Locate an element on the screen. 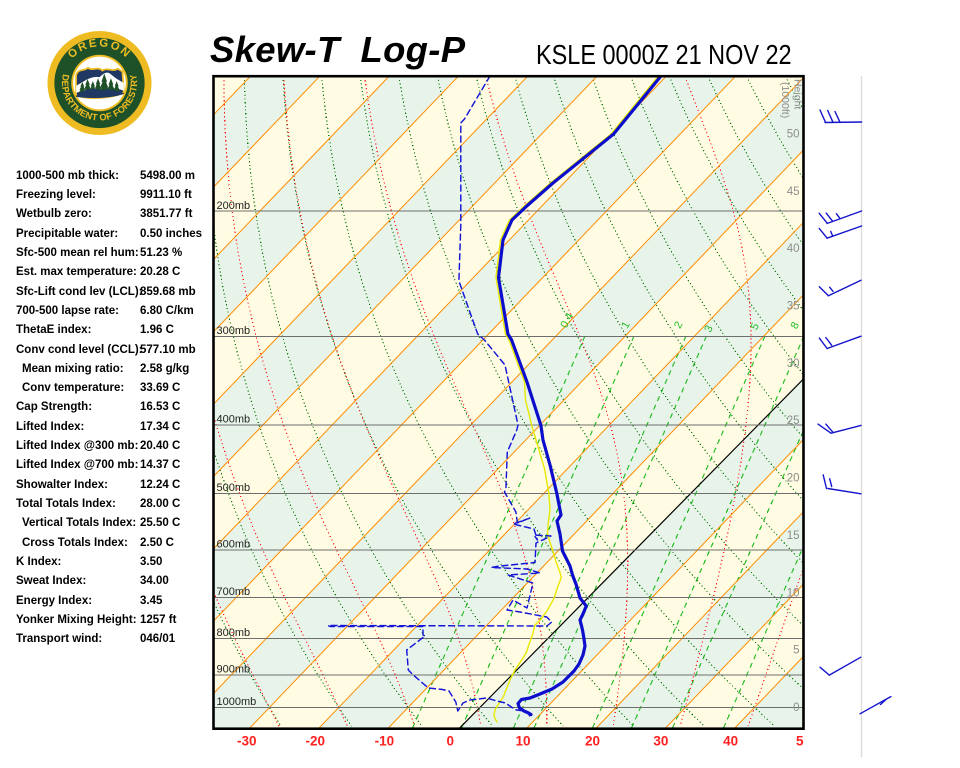 This screenshot has width=960, height=768. svg-text: (1000ft) is located at coordinates (785, 100).